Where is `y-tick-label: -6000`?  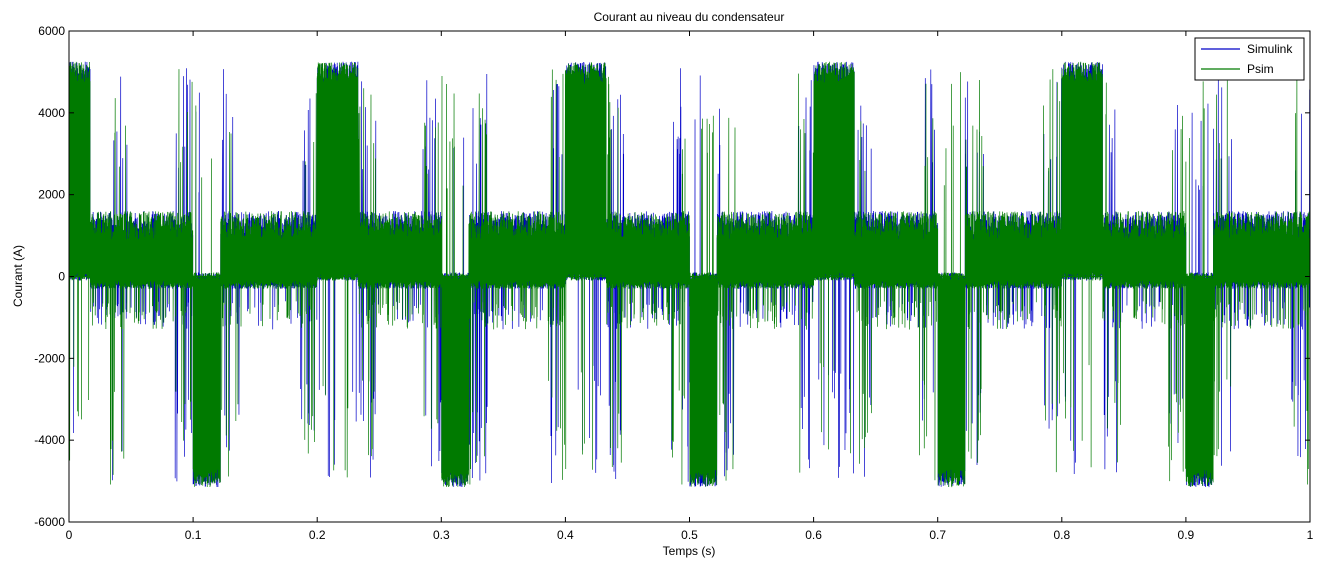 y-tick-label: -6000 is located at coordinates (49, 522).